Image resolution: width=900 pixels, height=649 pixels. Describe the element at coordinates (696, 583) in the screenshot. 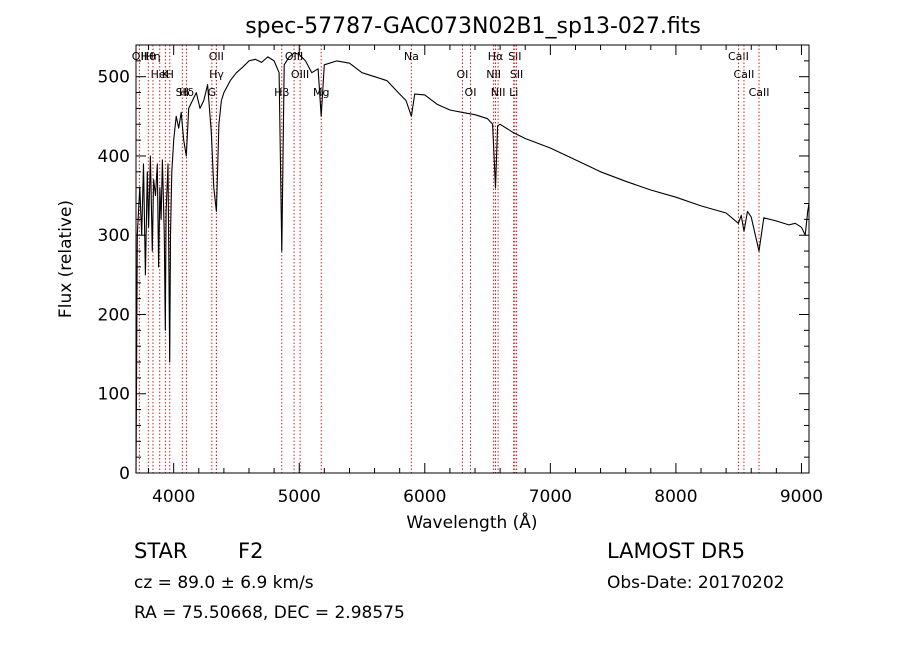

I see `obs-date: Obs-Date: 20170202` at that location.